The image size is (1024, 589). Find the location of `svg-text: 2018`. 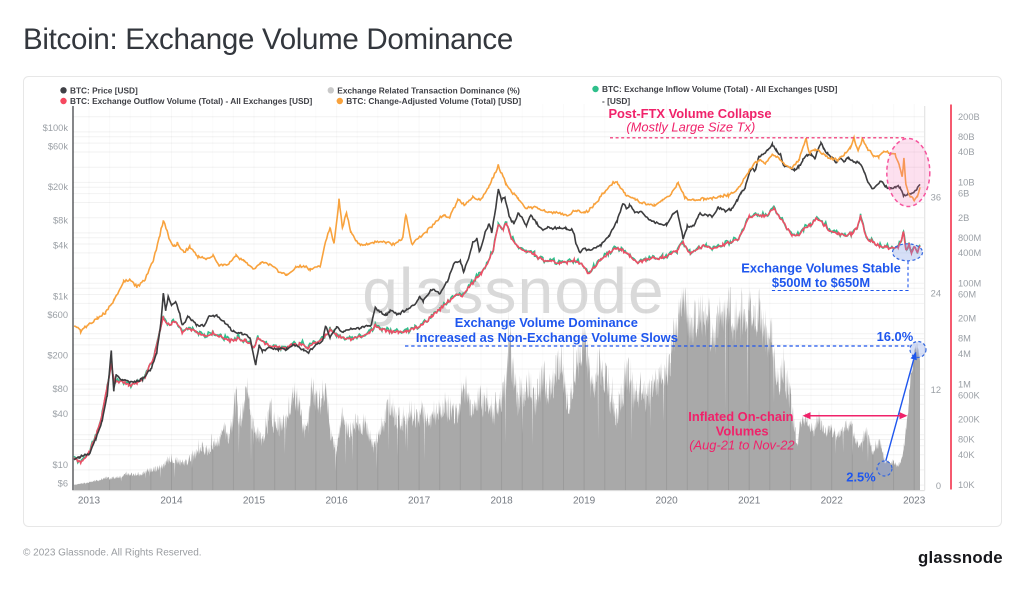

svg-text: 2018 is located at coordinates (501, 501).